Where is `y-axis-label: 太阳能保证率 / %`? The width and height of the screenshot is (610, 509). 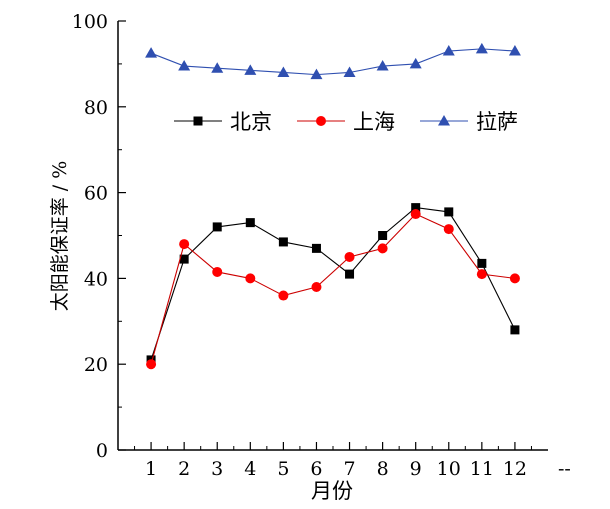
y-axis-label: 太阳能保证率 / % is located at coordinates (60, 236).